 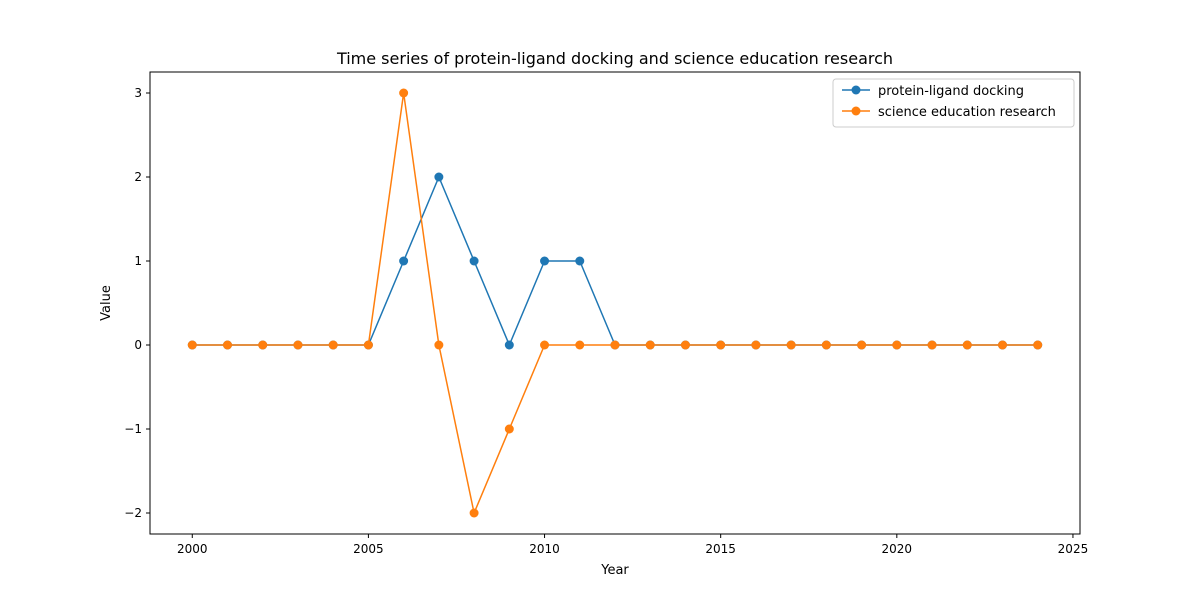 I want to click on point-science-education-research-2016, so click(x=756, y=345).